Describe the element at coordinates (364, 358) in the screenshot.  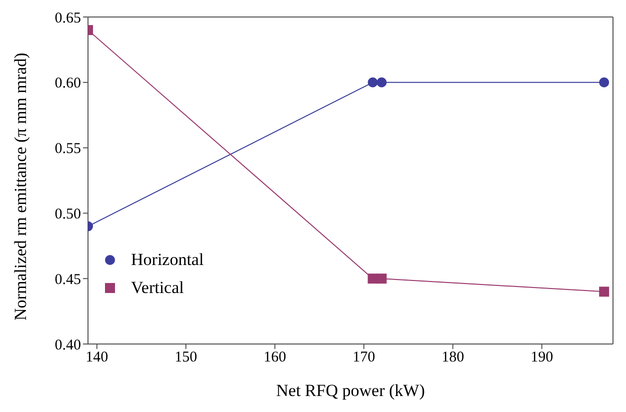
I see `x-tick-label: 170` at that location.